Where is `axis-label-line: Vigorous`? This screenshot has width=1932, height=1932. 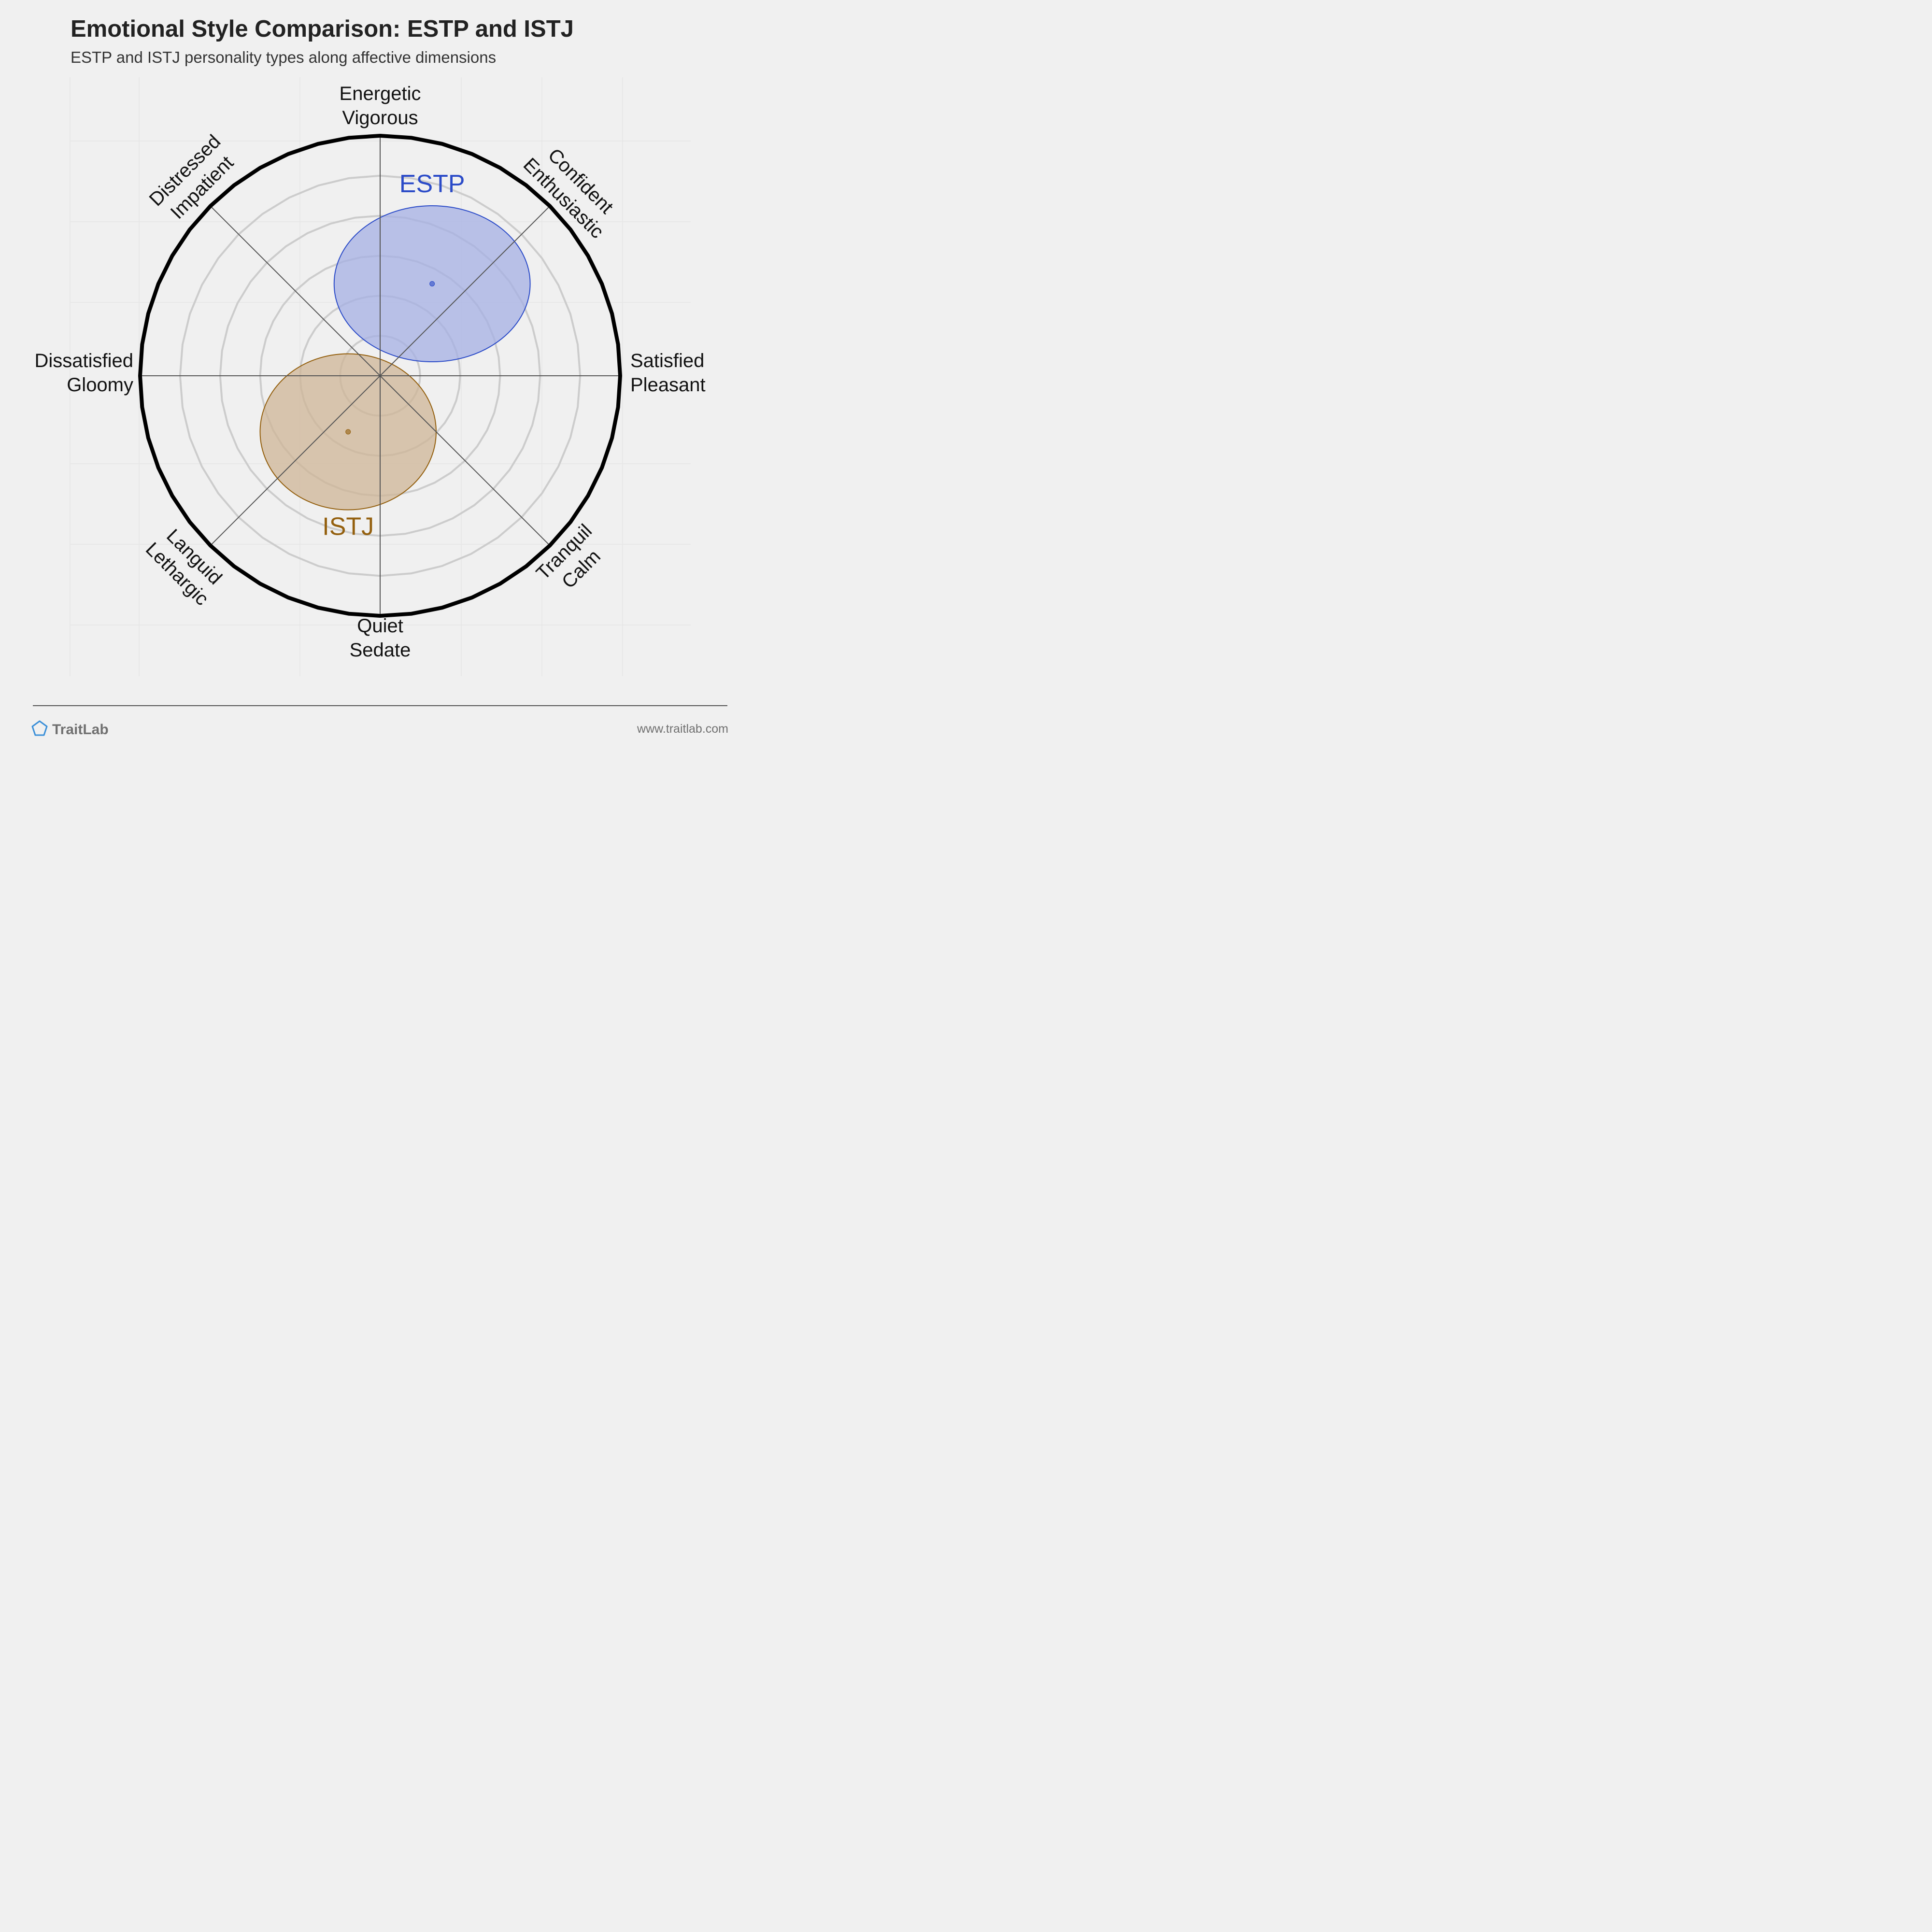
axis-label-line: Vigorous is located at coordinates (380, 117).